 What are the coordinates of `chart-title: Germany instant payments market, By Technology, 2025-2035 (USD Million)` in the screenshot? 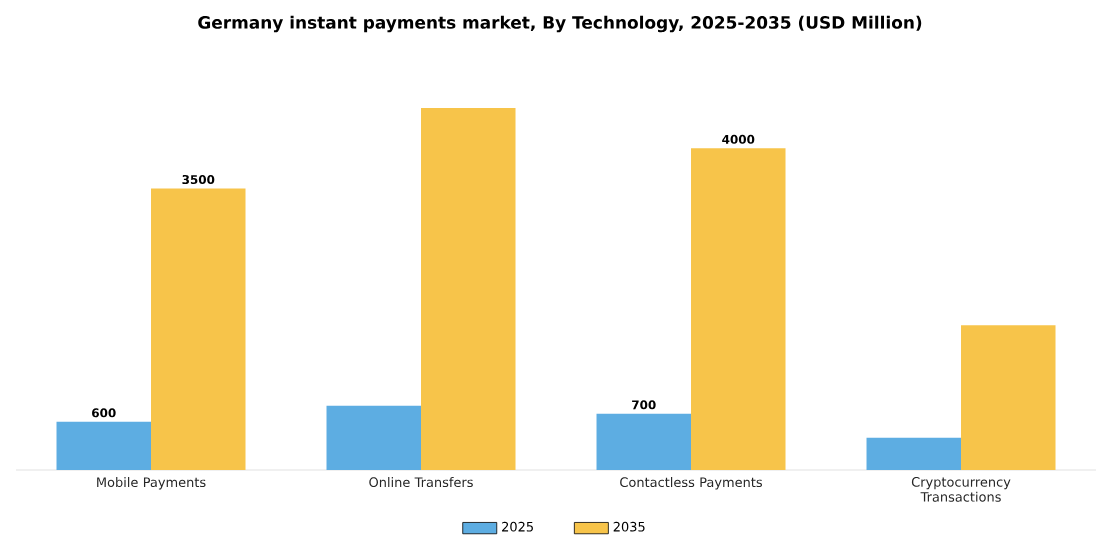 It's located at (560, 24).